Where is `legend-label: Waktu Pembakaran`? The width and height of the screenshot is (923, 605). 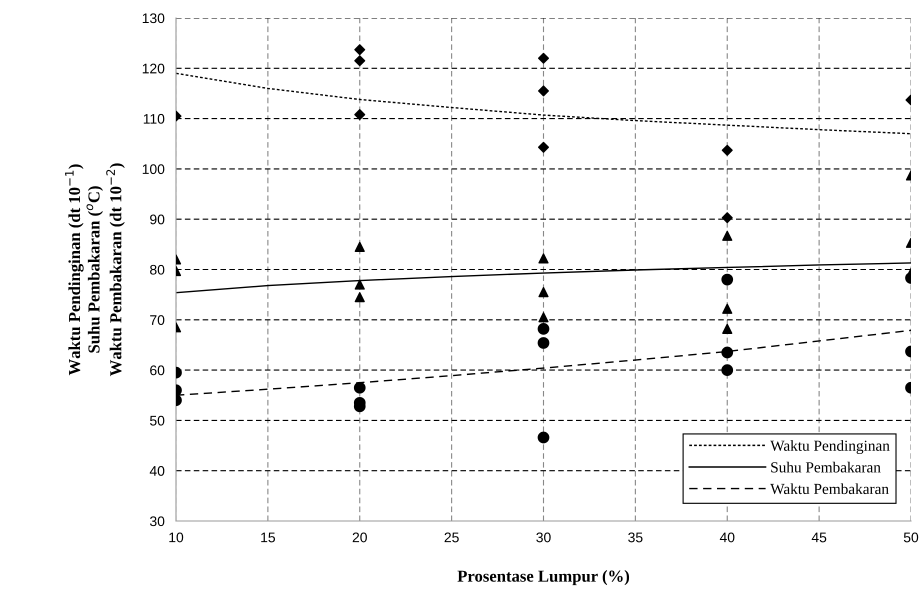 legend-label: Waktu Pembakaran is located at coordinates (829, 488).